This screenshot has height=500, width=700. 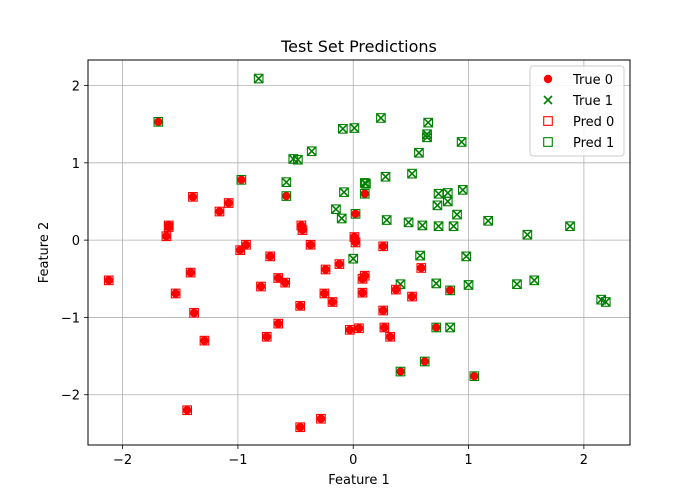 What do you see at coordinates (592, 101) in the screenshot?
I see `legend-label: True 1` at bounding box center [592, 101].